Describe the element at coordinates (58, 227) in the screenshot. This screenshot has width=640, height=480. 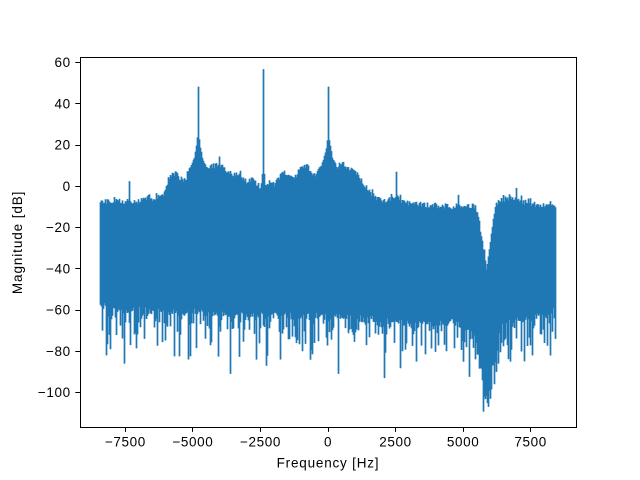
I see `svg-text: −20` at that location.